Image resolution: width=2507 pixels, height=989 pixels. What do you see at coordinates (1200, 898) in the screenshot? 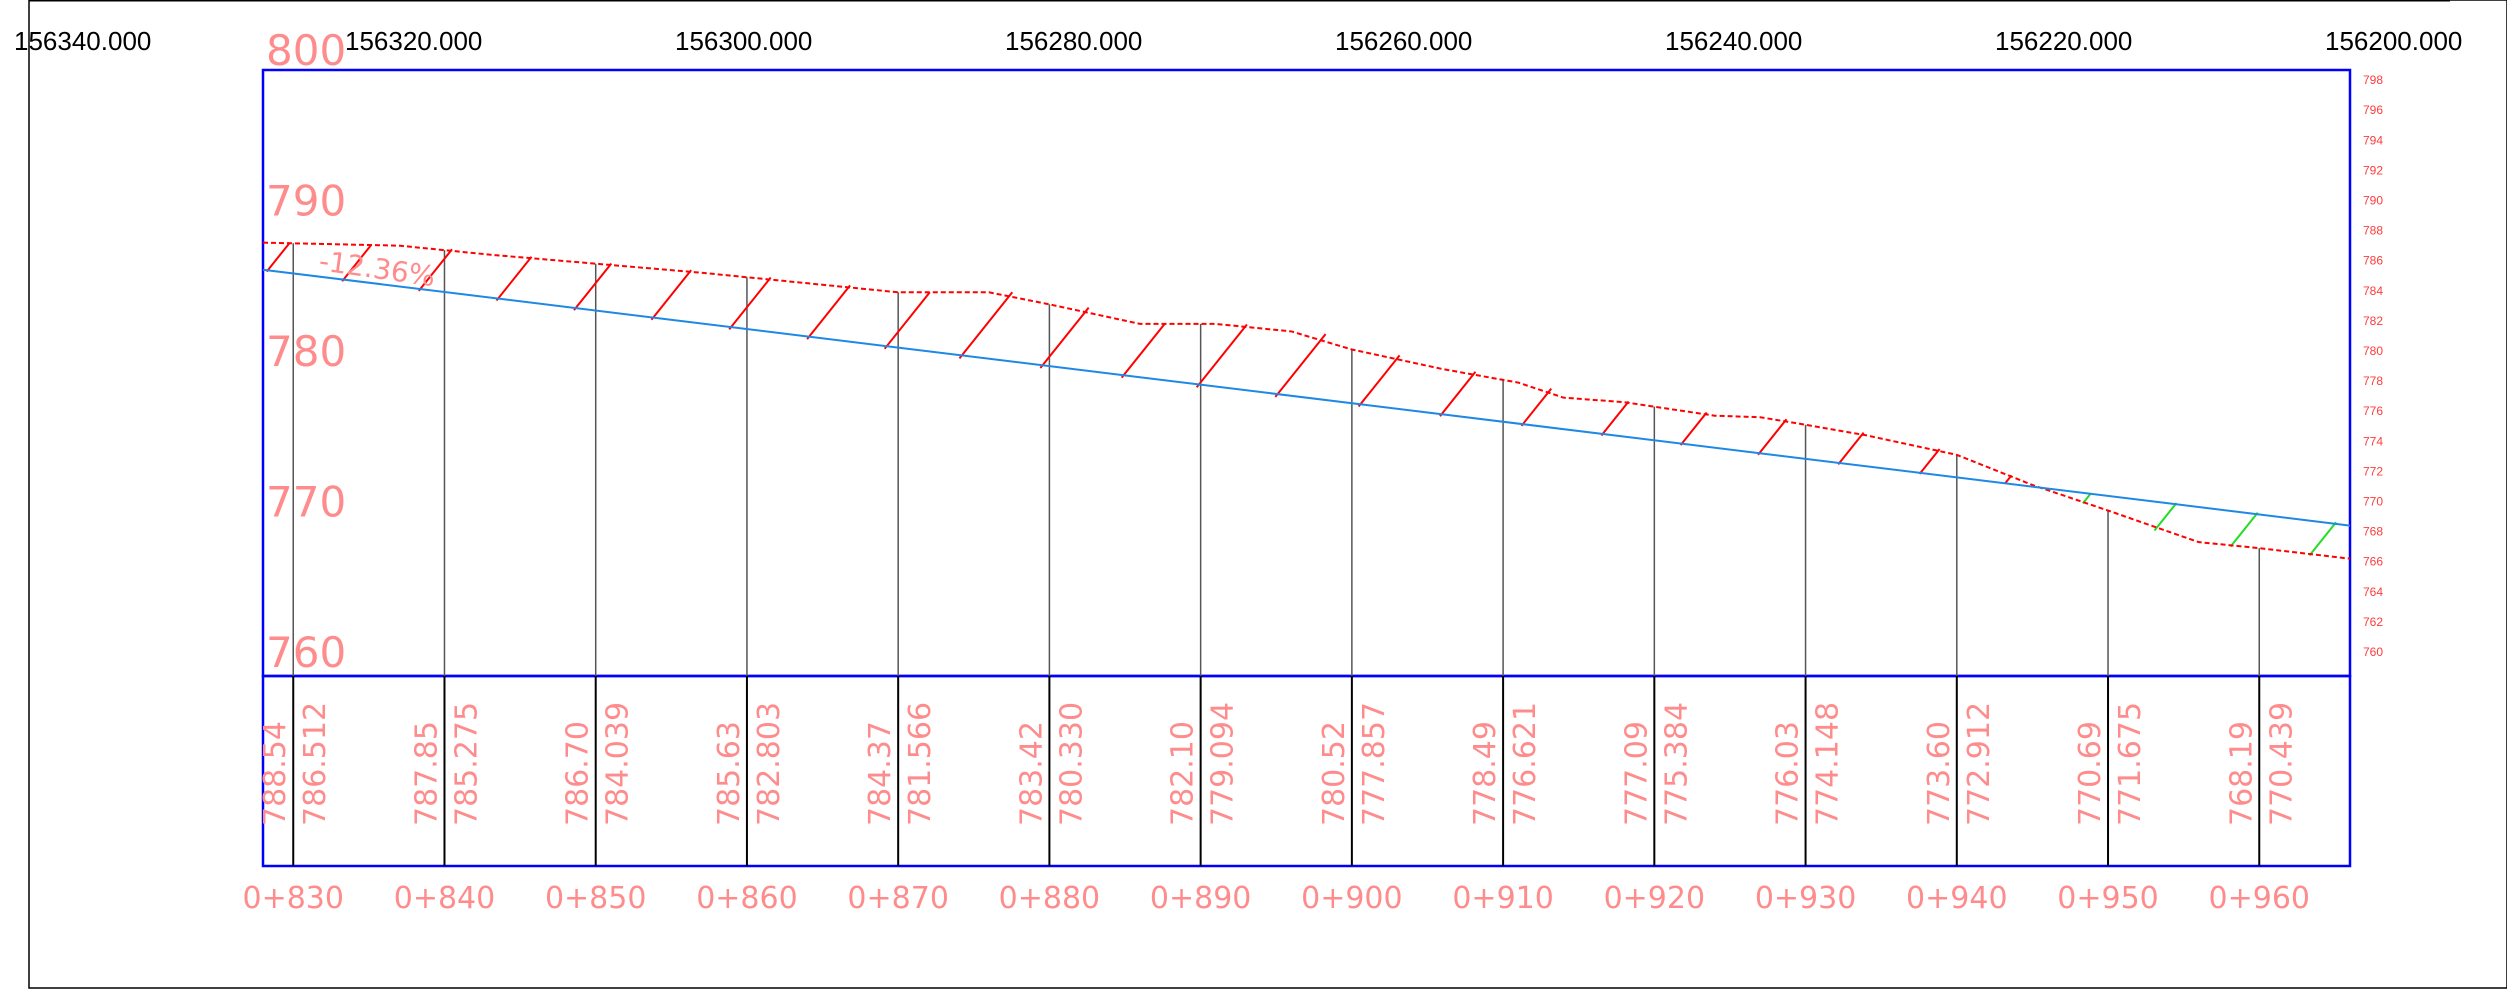
I see `station-label: 0+890` at bounding box center [1200, 898].